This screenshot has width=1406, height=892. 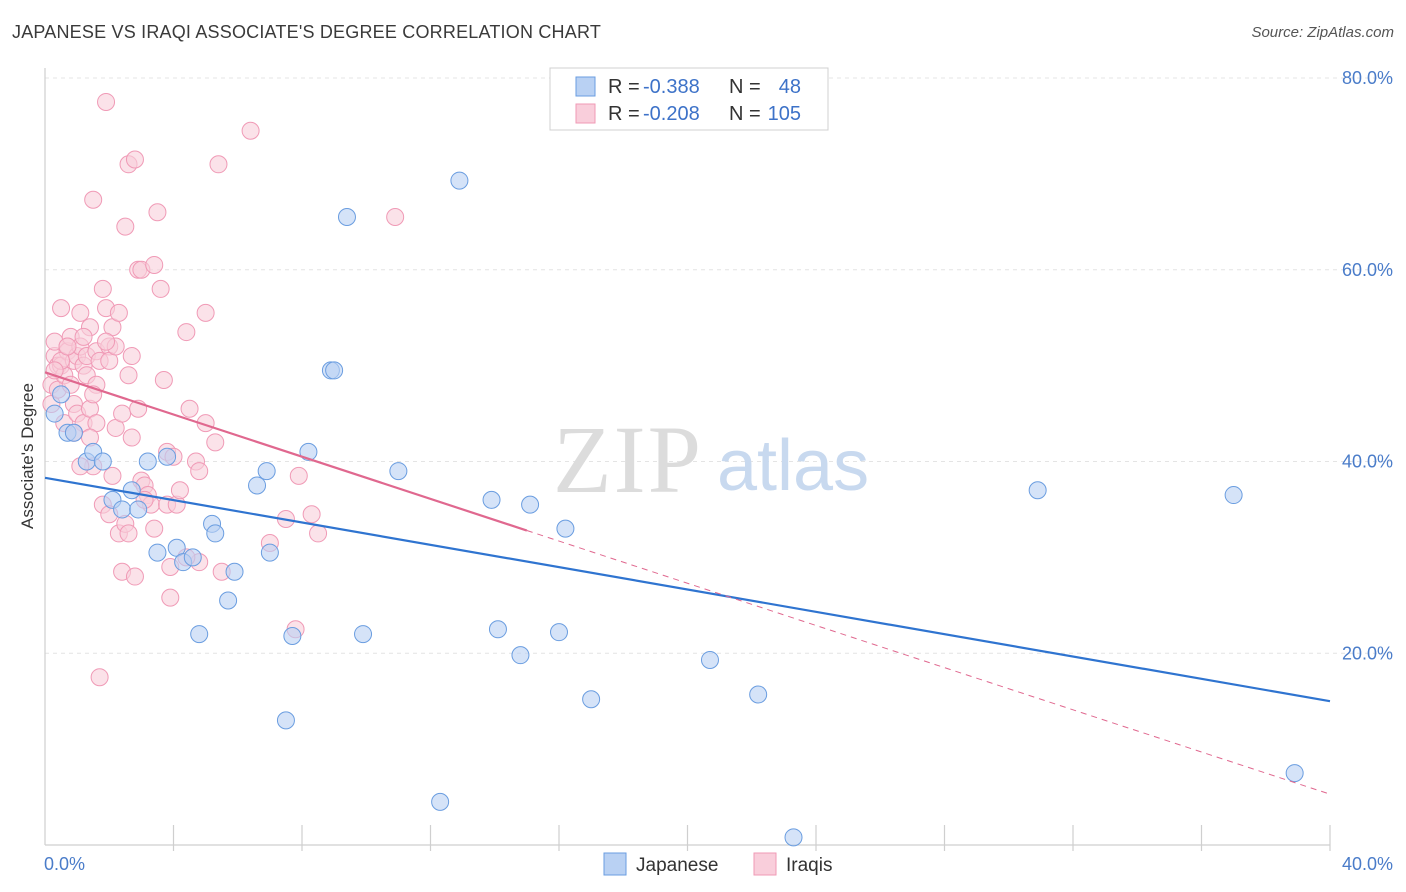 I want to click on series-legend-label-iraqis: Iraqis, so click(x=809, y=865).